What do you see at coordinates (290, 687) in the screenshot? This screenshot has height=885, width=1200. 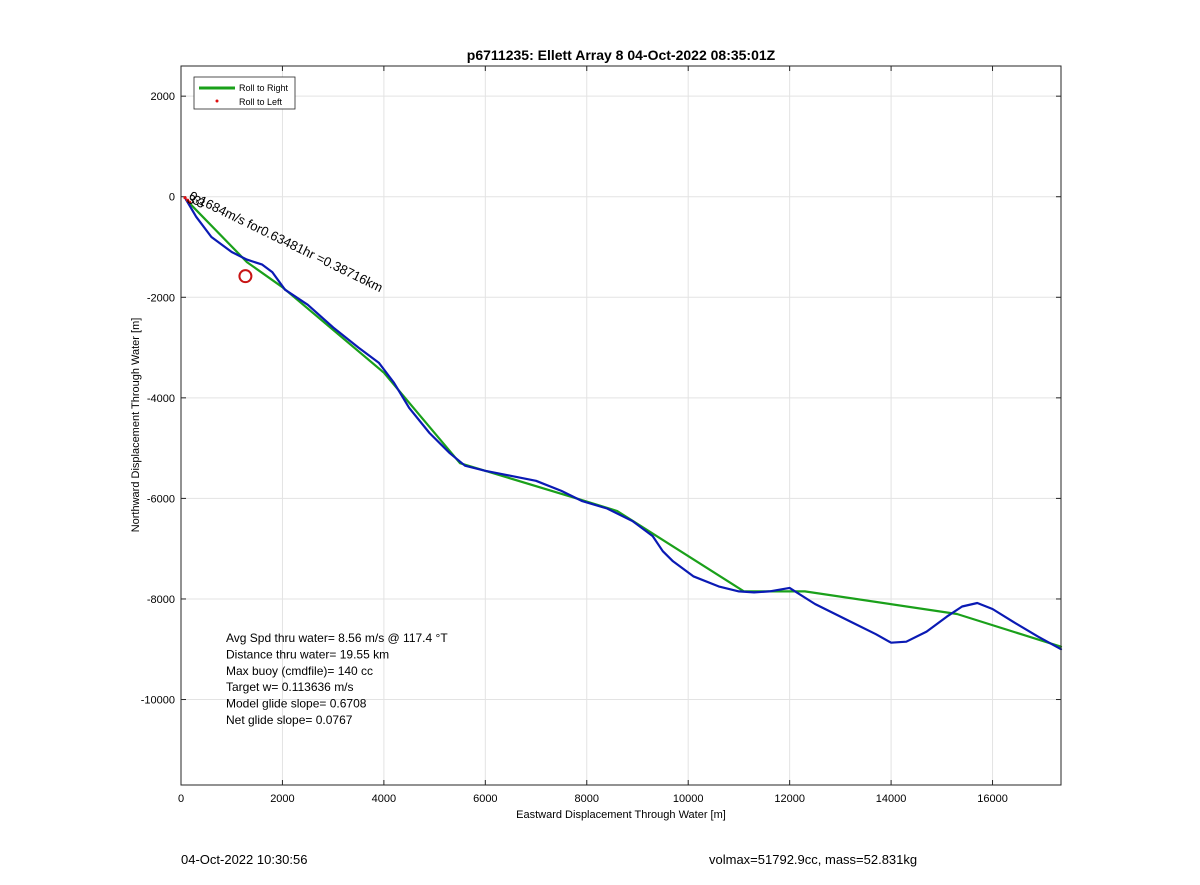 I see `stats-line: Target w= 0.113636 m/s` at bounding box center [290, 687].